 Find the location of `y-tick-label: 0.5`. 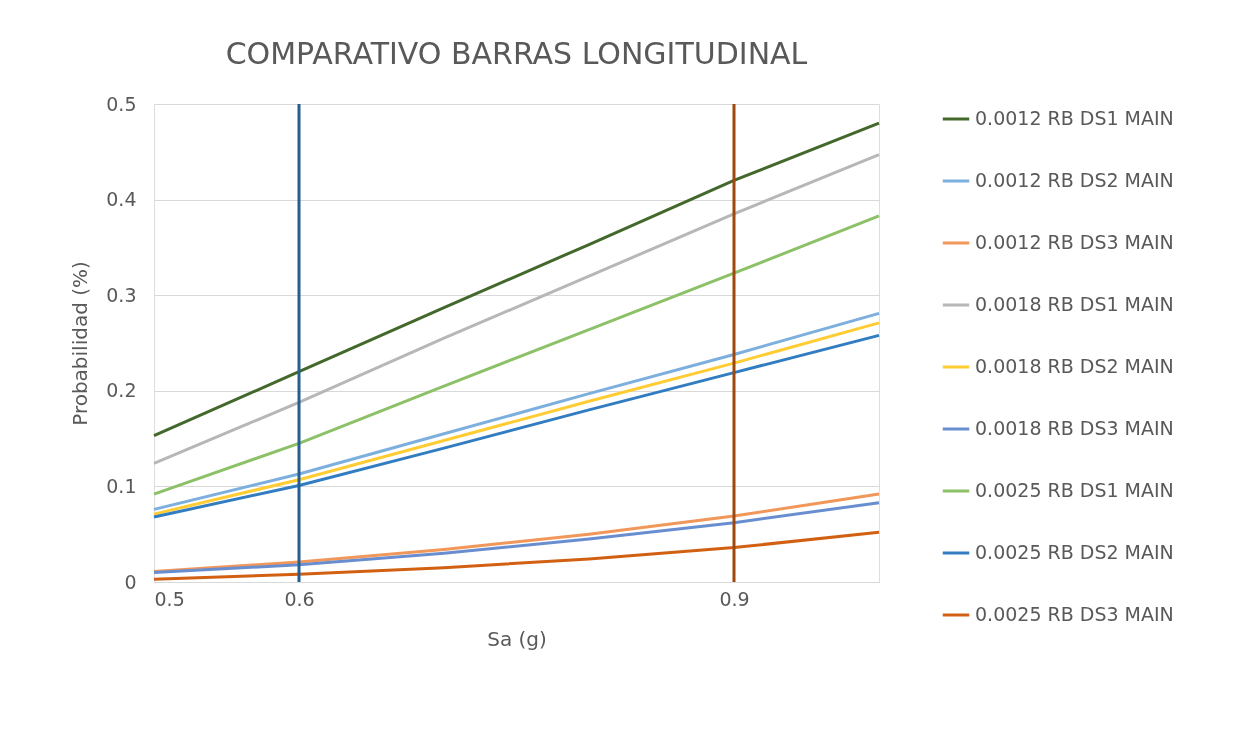

y-tick-label: 0.5 is located at coordinates (121, 103).